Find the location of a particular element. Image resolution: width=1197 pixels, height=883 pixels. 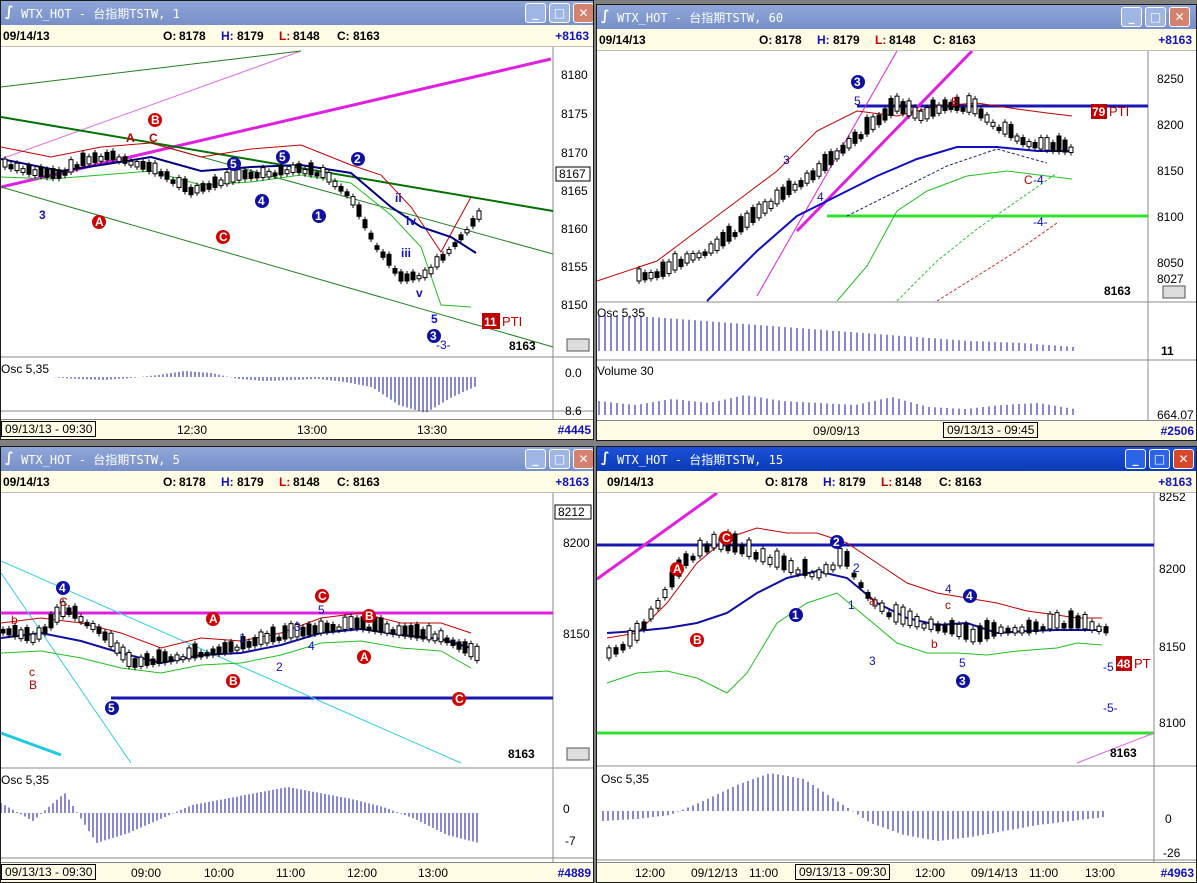

osc-value: 11 is located at coordinates (1167, 351).